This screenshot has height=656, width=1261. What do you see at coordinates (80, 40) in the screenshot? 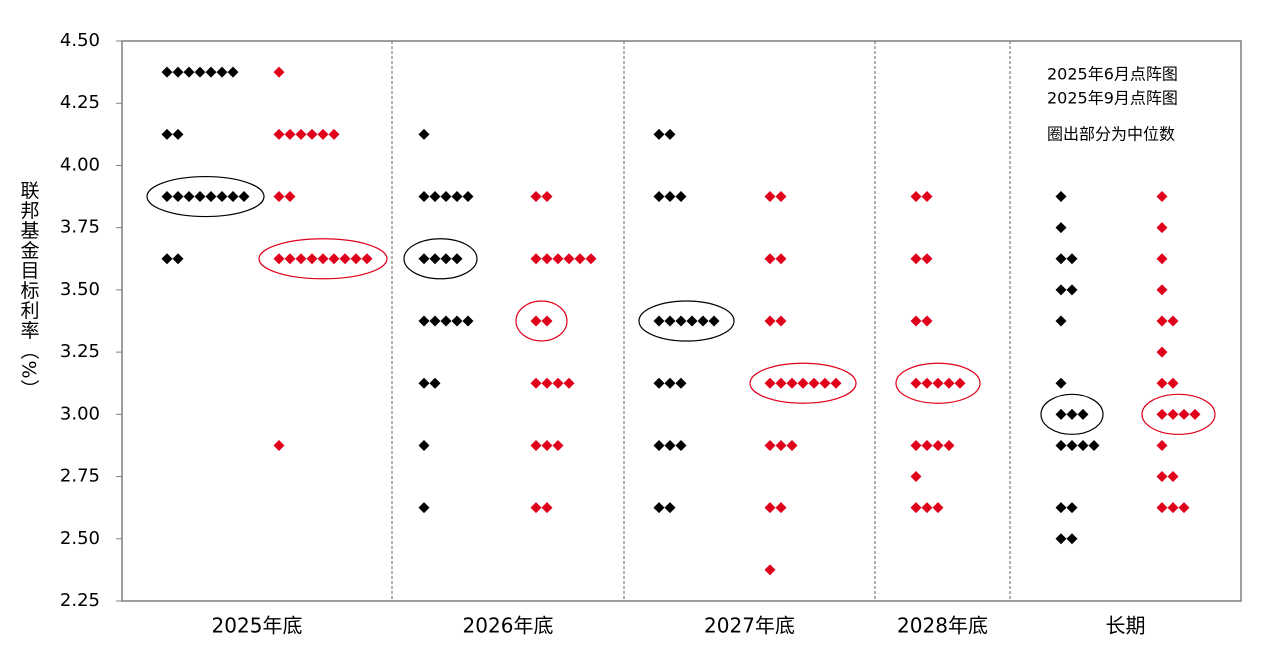
I see `y-tick-label: 4.50` at bounding box center [80, 40].